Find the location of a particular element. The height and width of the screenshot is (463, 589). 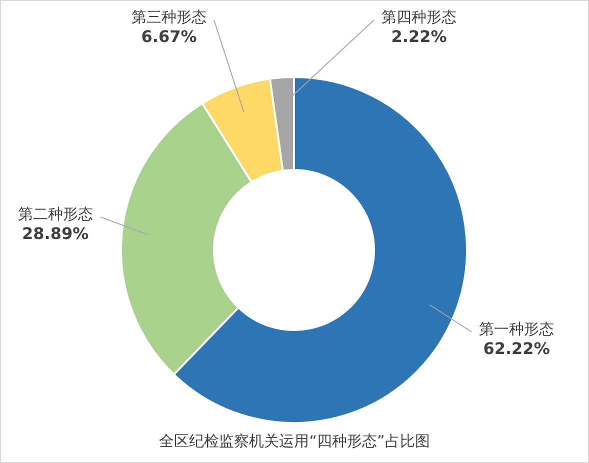

data-label: 62.22% is located at coordinates (516, 348).